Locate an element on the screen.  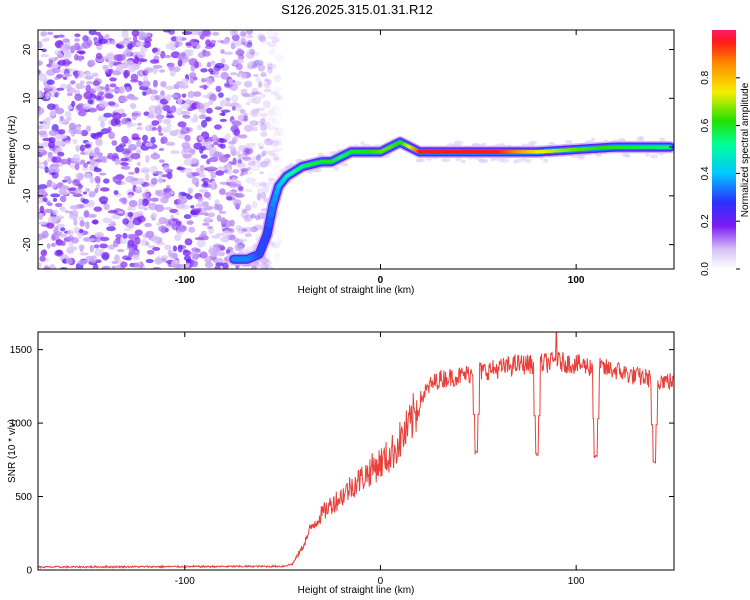
spectrogram-xlabel: Height of straight line (km) is located at coordinates (356, 290).